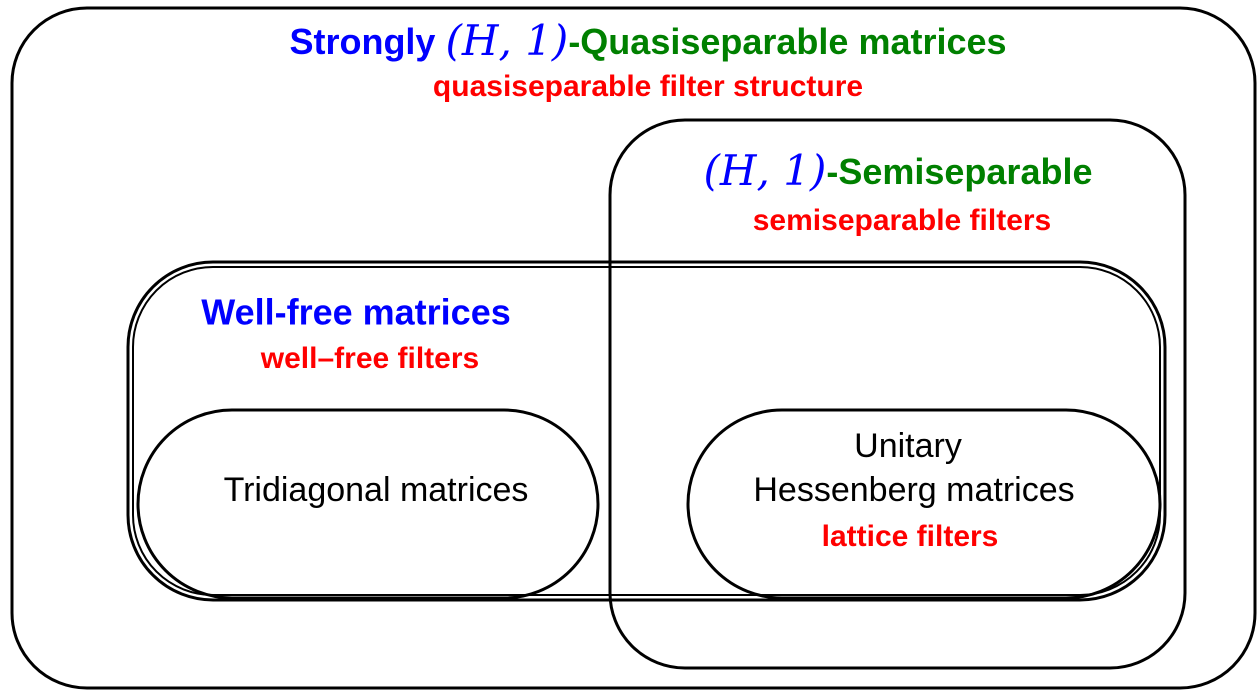 This screenshot has height=693, width=1260. I want to click on outer-title: Strongly (H, 1)-Quasiseparable matrices, so click(647, 40).